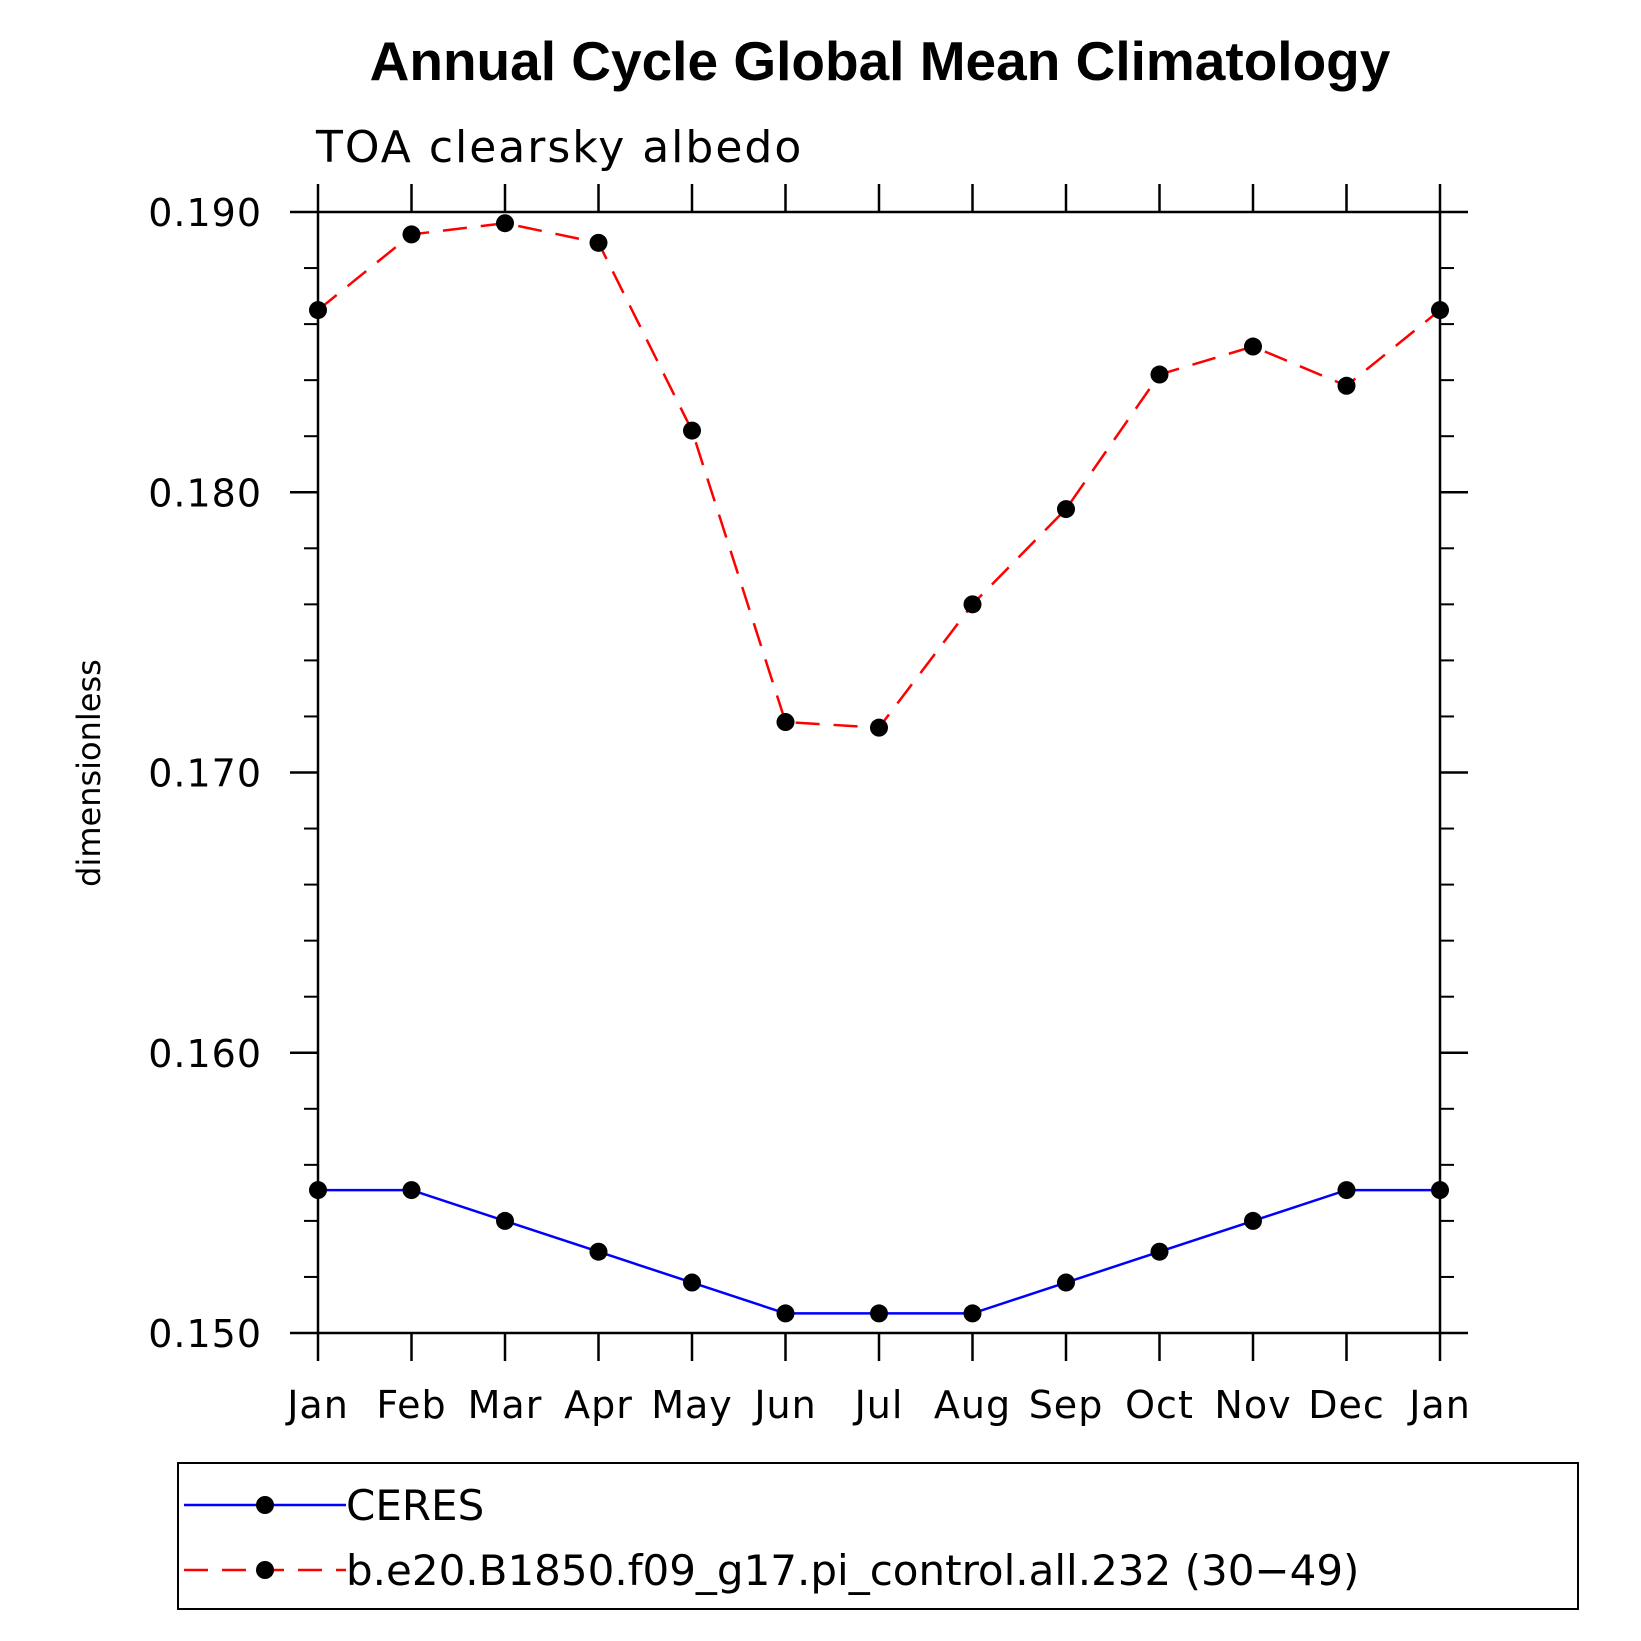 This screenshot has height=1641, width=1641. I want to click on chart-subtitle: TOA clearsky albedo, so click(559, 147).